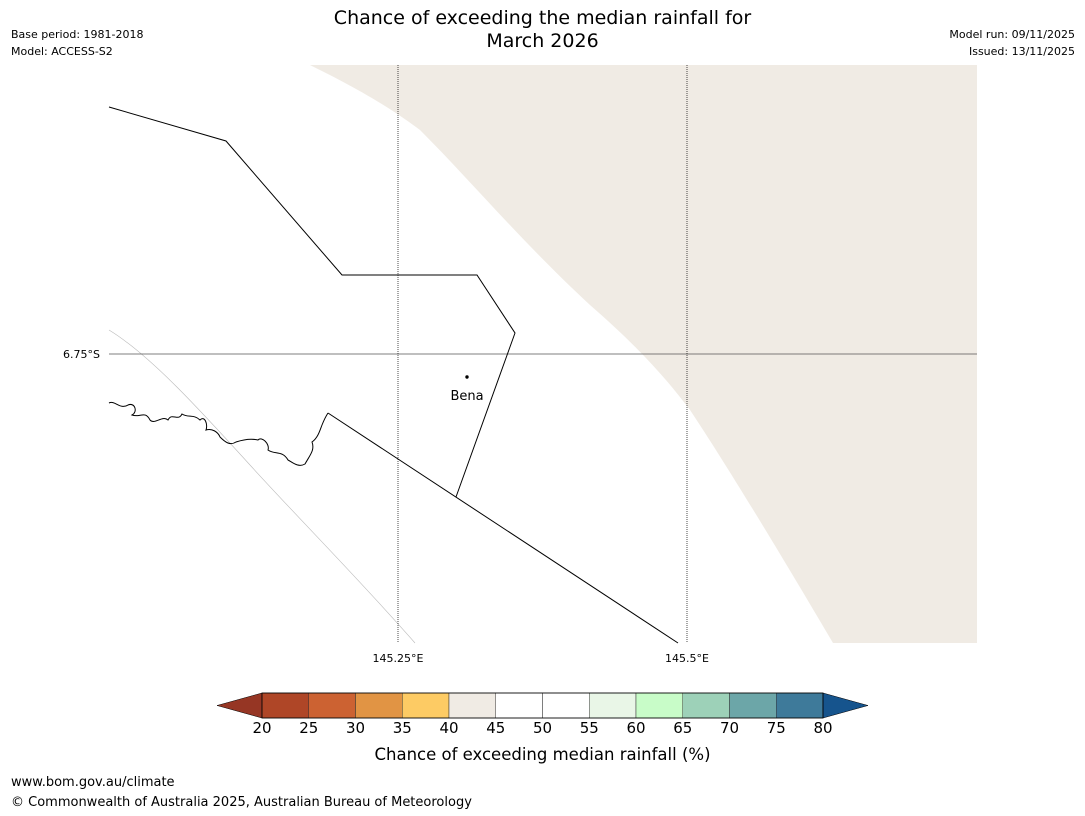 The width and height of the screenshot is (1085, 816). Describe the element at coordinates (1012, 43) in the screenshot. I see `metadata-right: Model run: 09/11/2025 Issued: 13/11/2025` at that location.